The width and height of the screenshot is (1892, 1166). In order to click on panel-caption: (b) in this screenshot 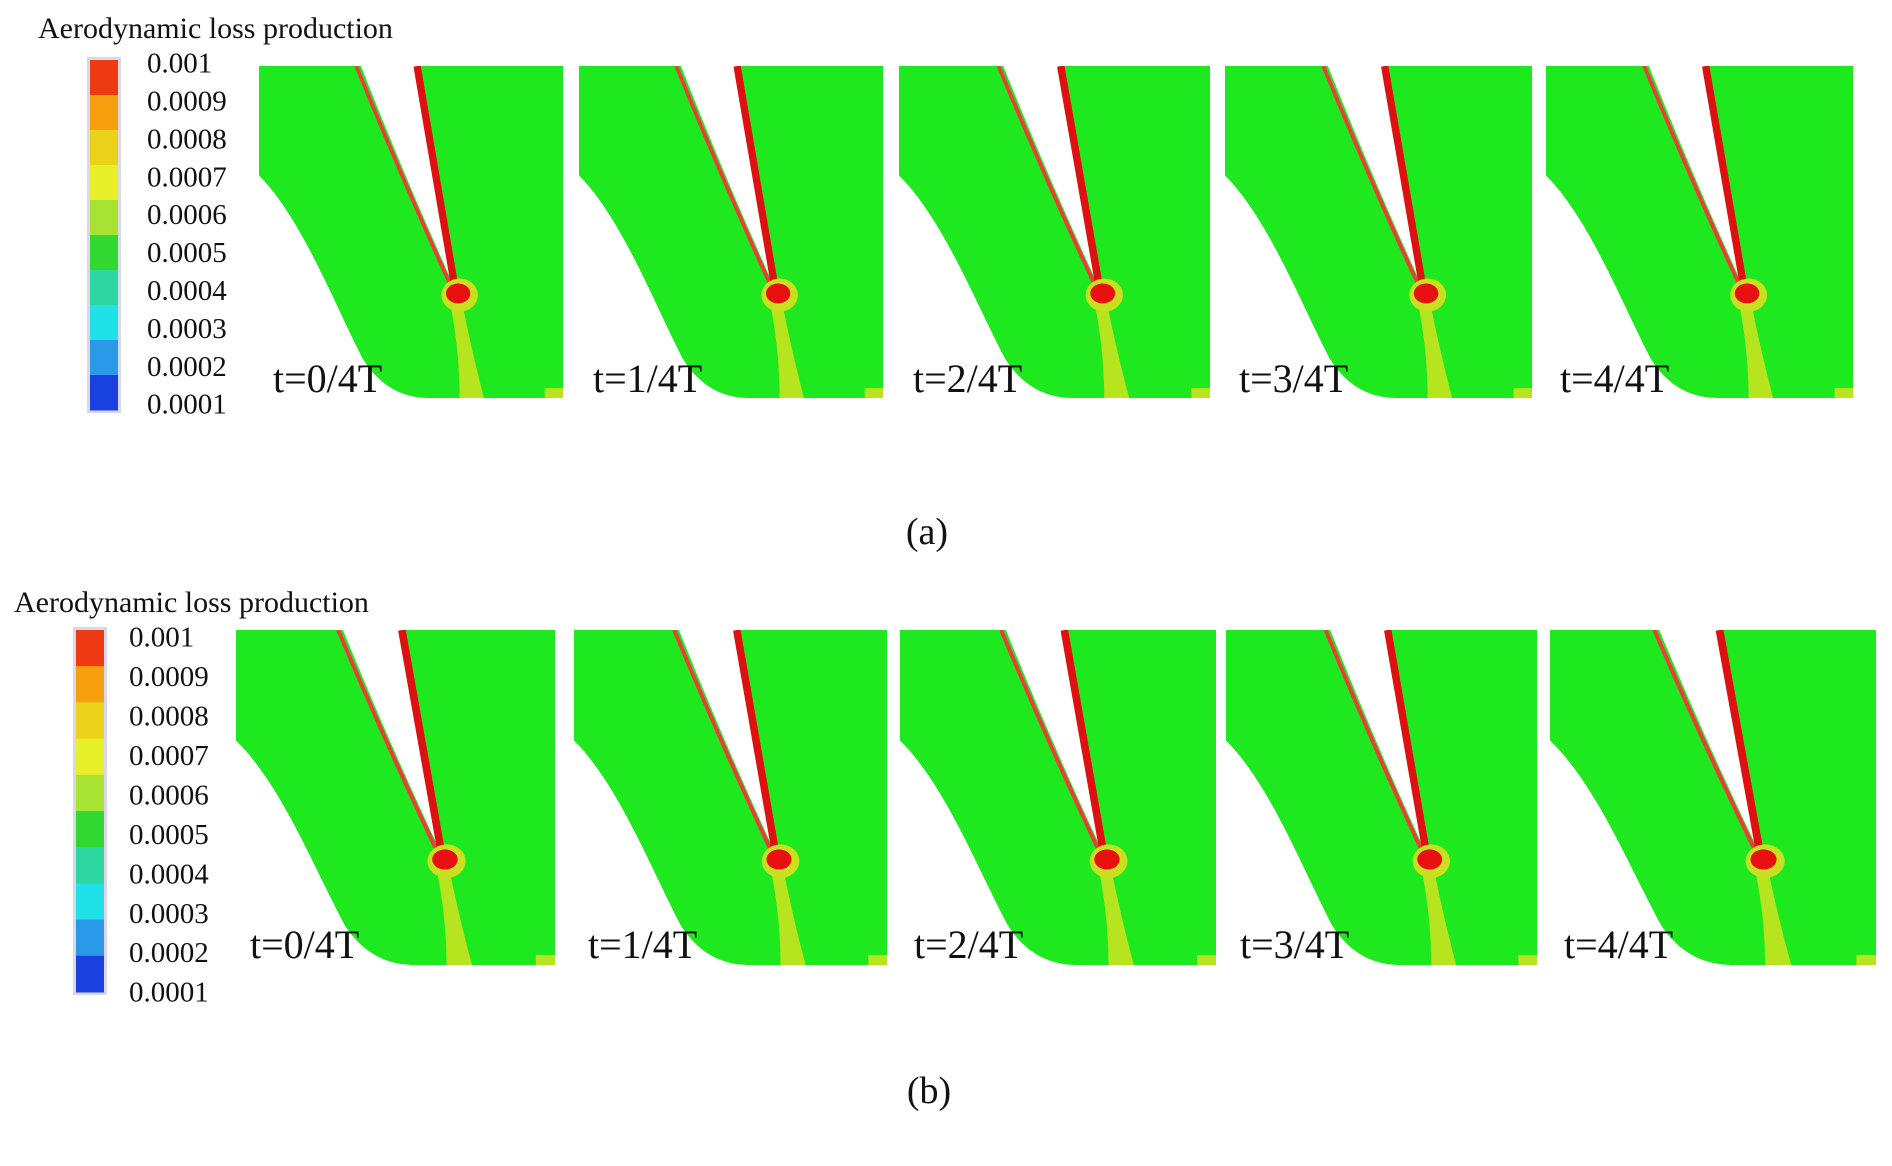, I will do `click(929, 1091)`.